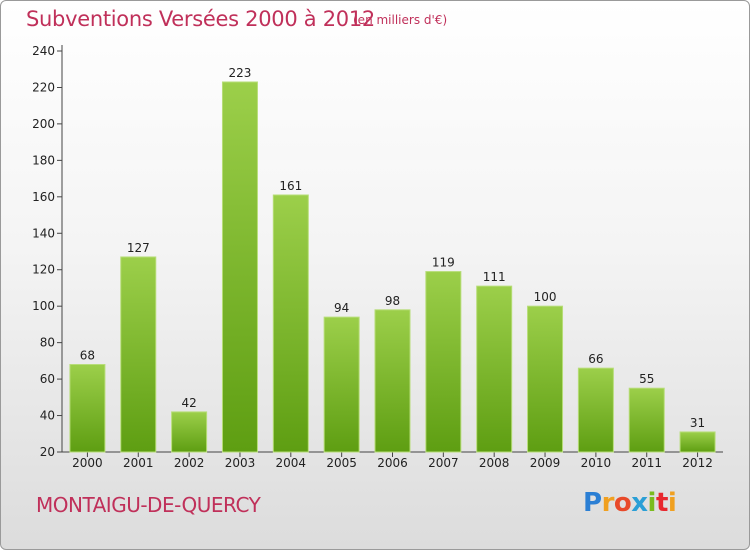  I want to click on bar-2003, so click(239, 267).